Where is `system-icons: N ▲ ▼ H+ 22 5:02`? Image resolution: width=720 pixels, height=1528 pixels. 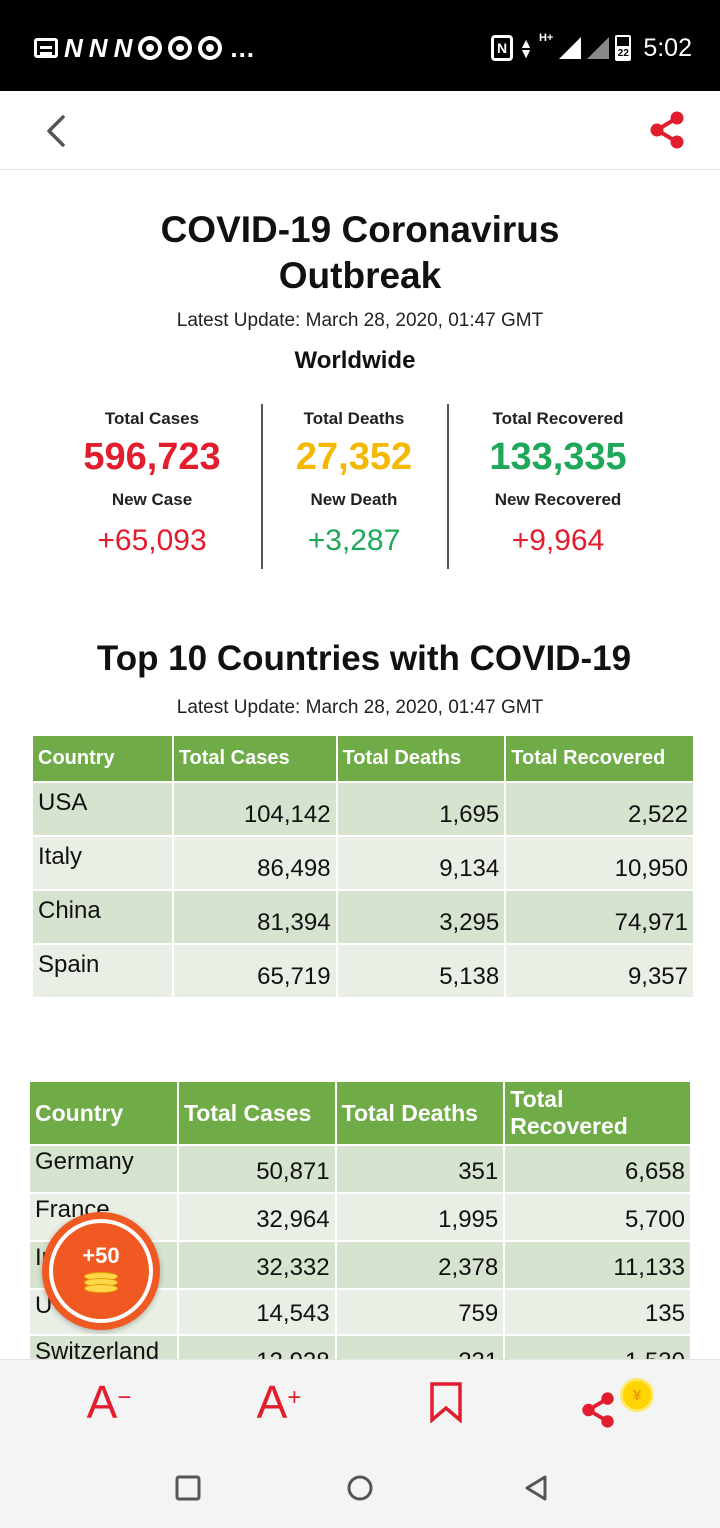 system-icons: N ▲ ▼ H+ 22 5:02 is located at coordinates (591, 48).